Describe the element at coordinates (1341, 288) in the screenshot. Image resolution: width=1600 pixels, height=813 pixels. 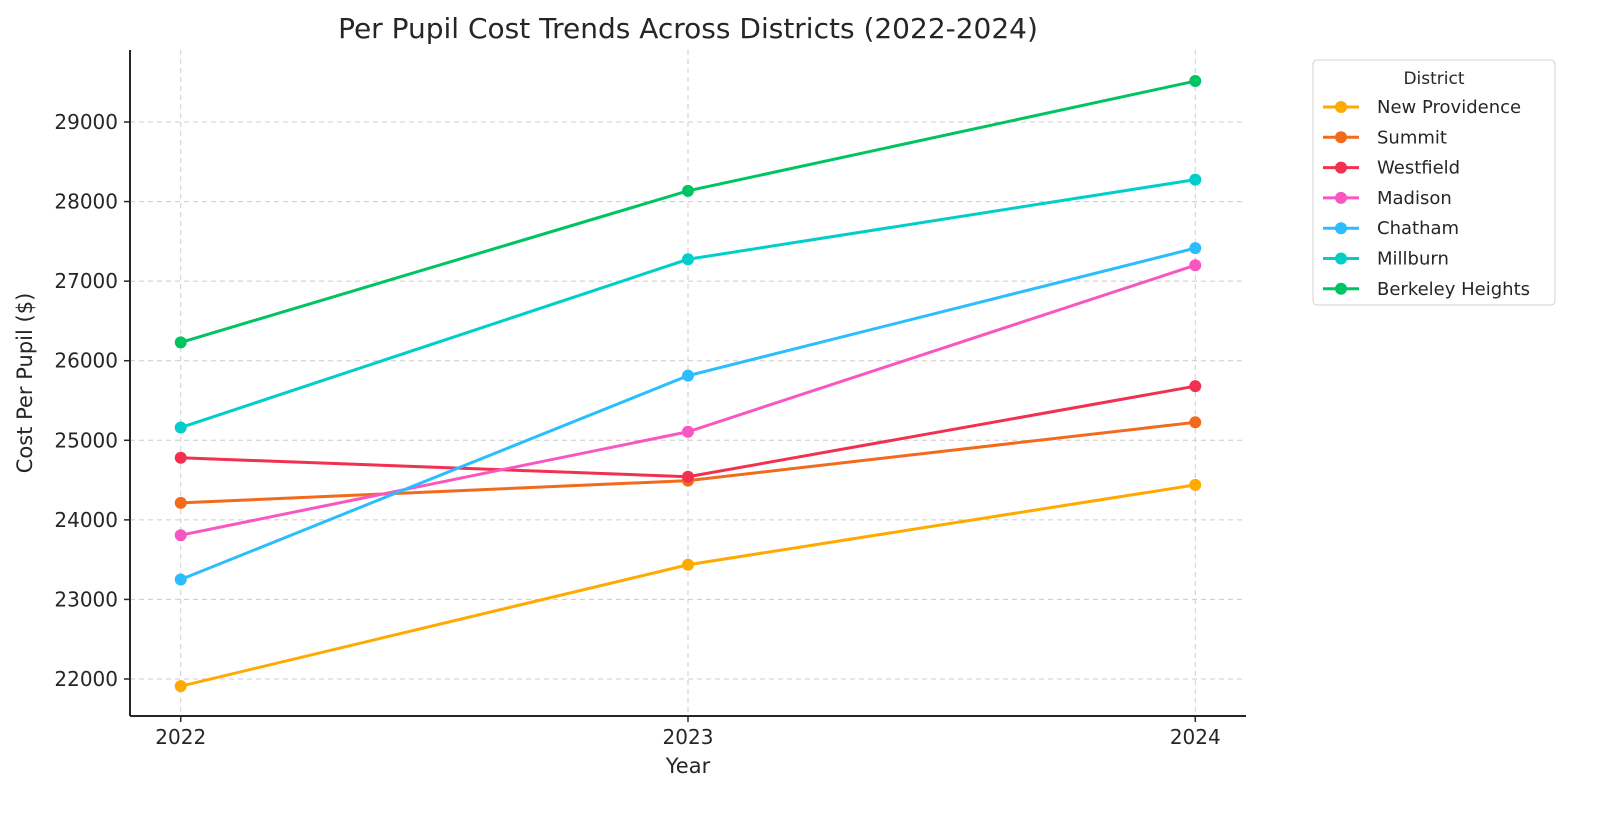
I see `legend-marker-berkeley-heights` at that location.